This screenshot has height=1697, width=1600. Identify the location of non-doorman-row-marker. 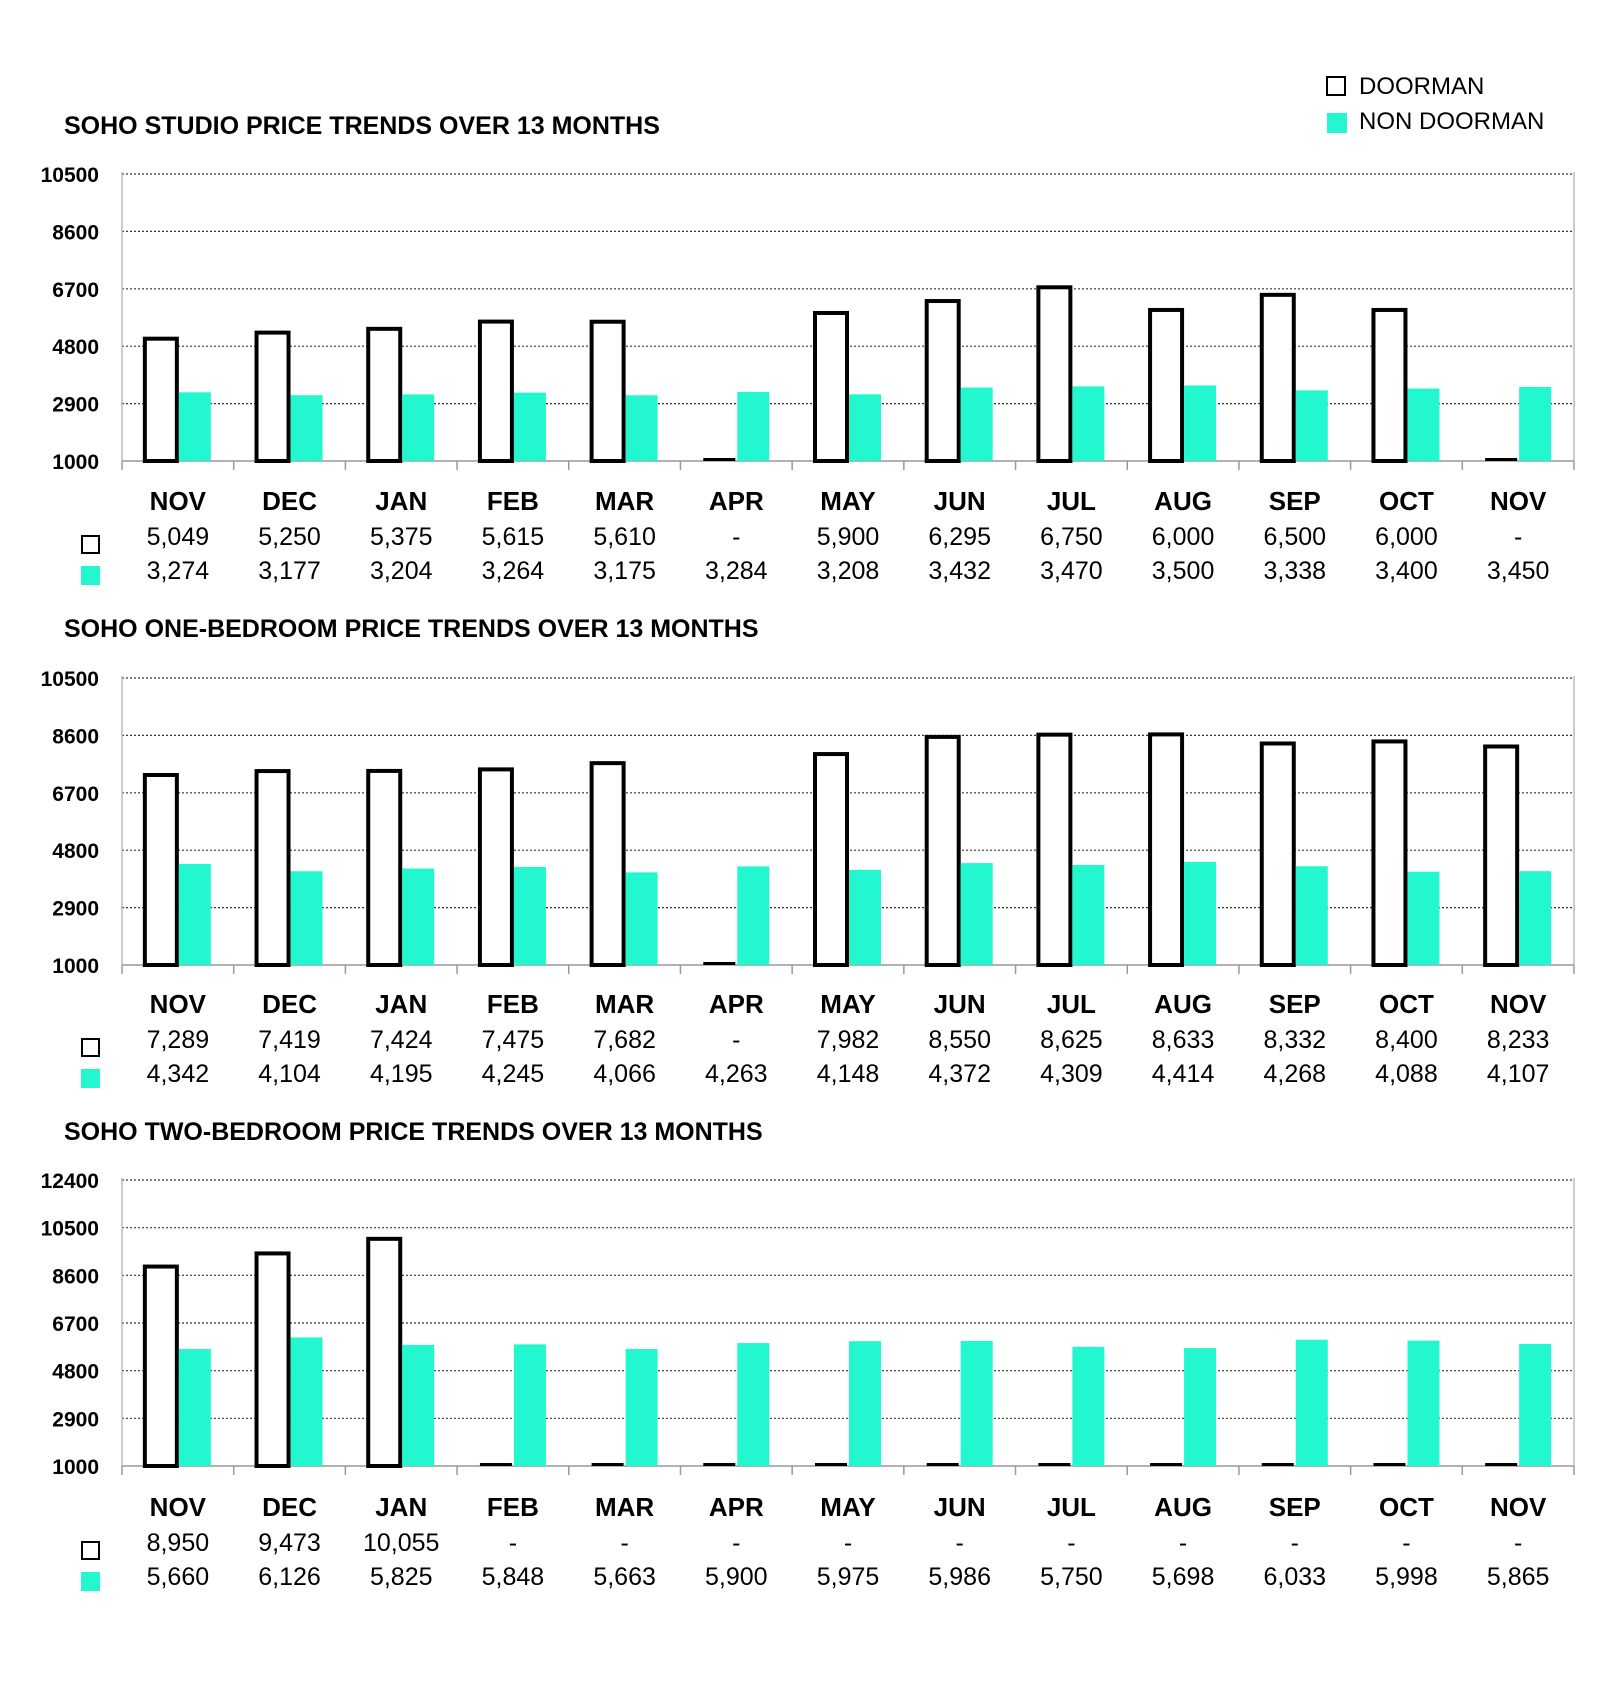
(90, 1581).